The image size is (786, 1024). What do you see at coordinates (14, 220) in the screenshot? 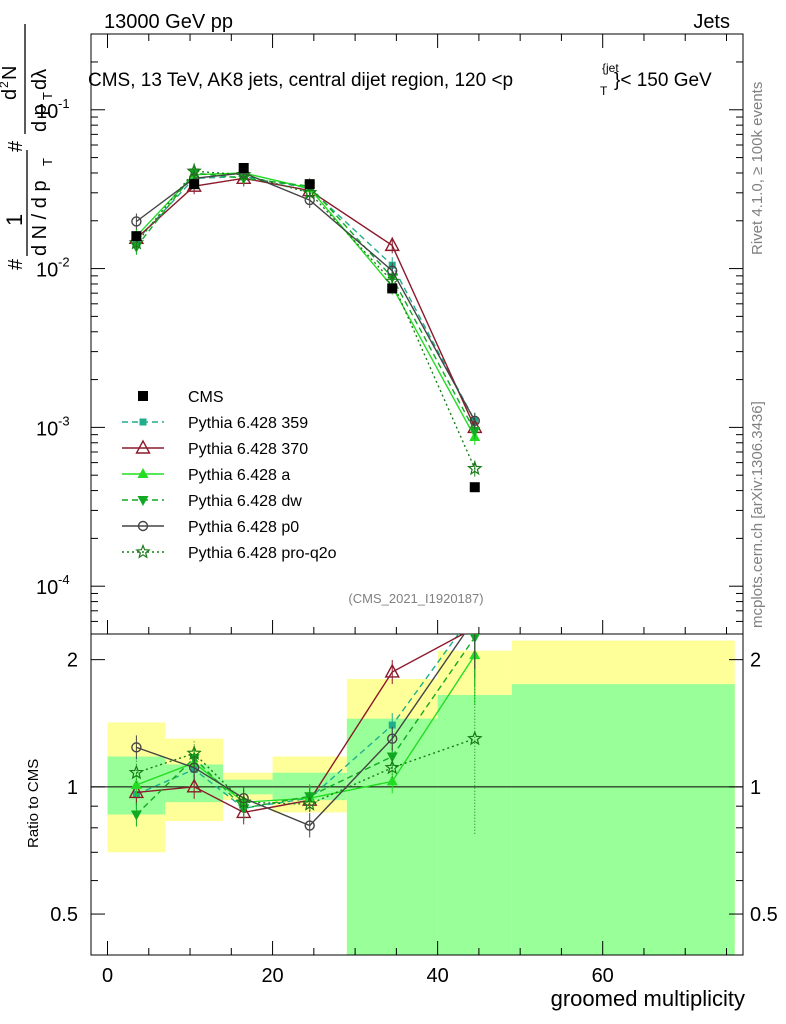
I see `ylabel-one: 1` at bounding box center [14, 220].